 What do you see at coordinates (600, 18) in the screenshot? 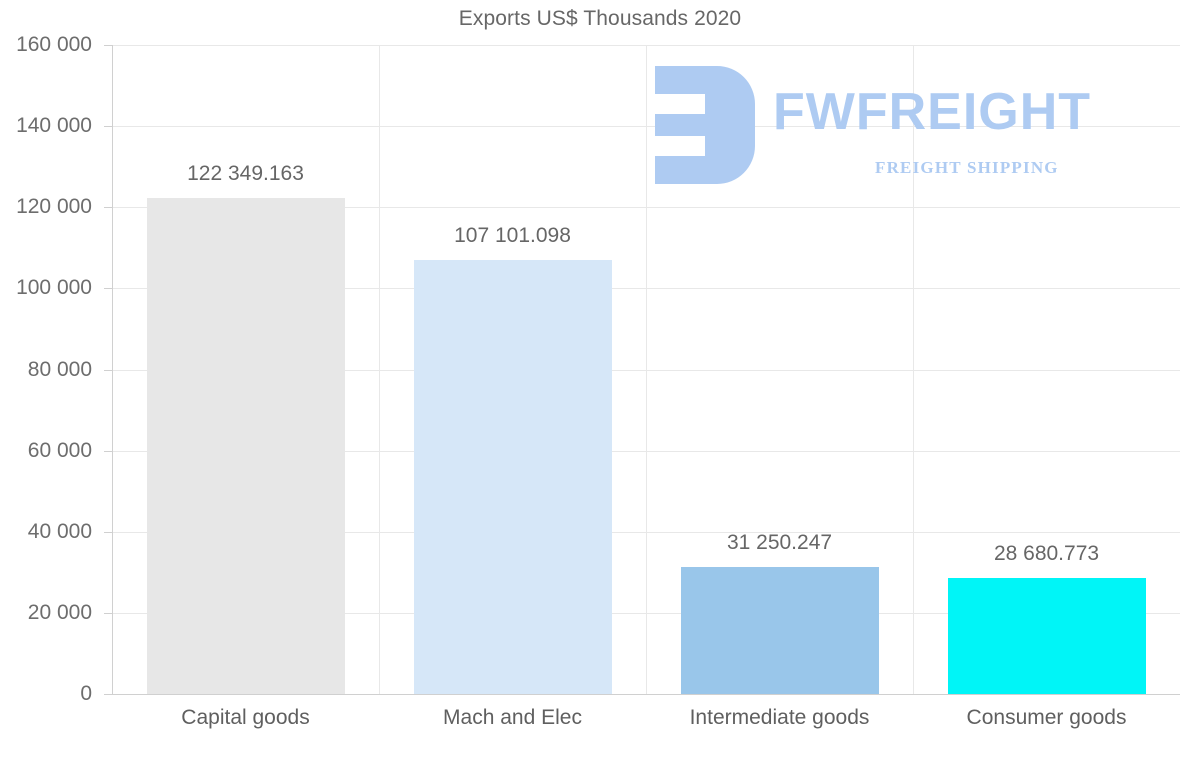
I see `chart-title: Exports US$ Thousands 2020` at bounding box center [600, 18].